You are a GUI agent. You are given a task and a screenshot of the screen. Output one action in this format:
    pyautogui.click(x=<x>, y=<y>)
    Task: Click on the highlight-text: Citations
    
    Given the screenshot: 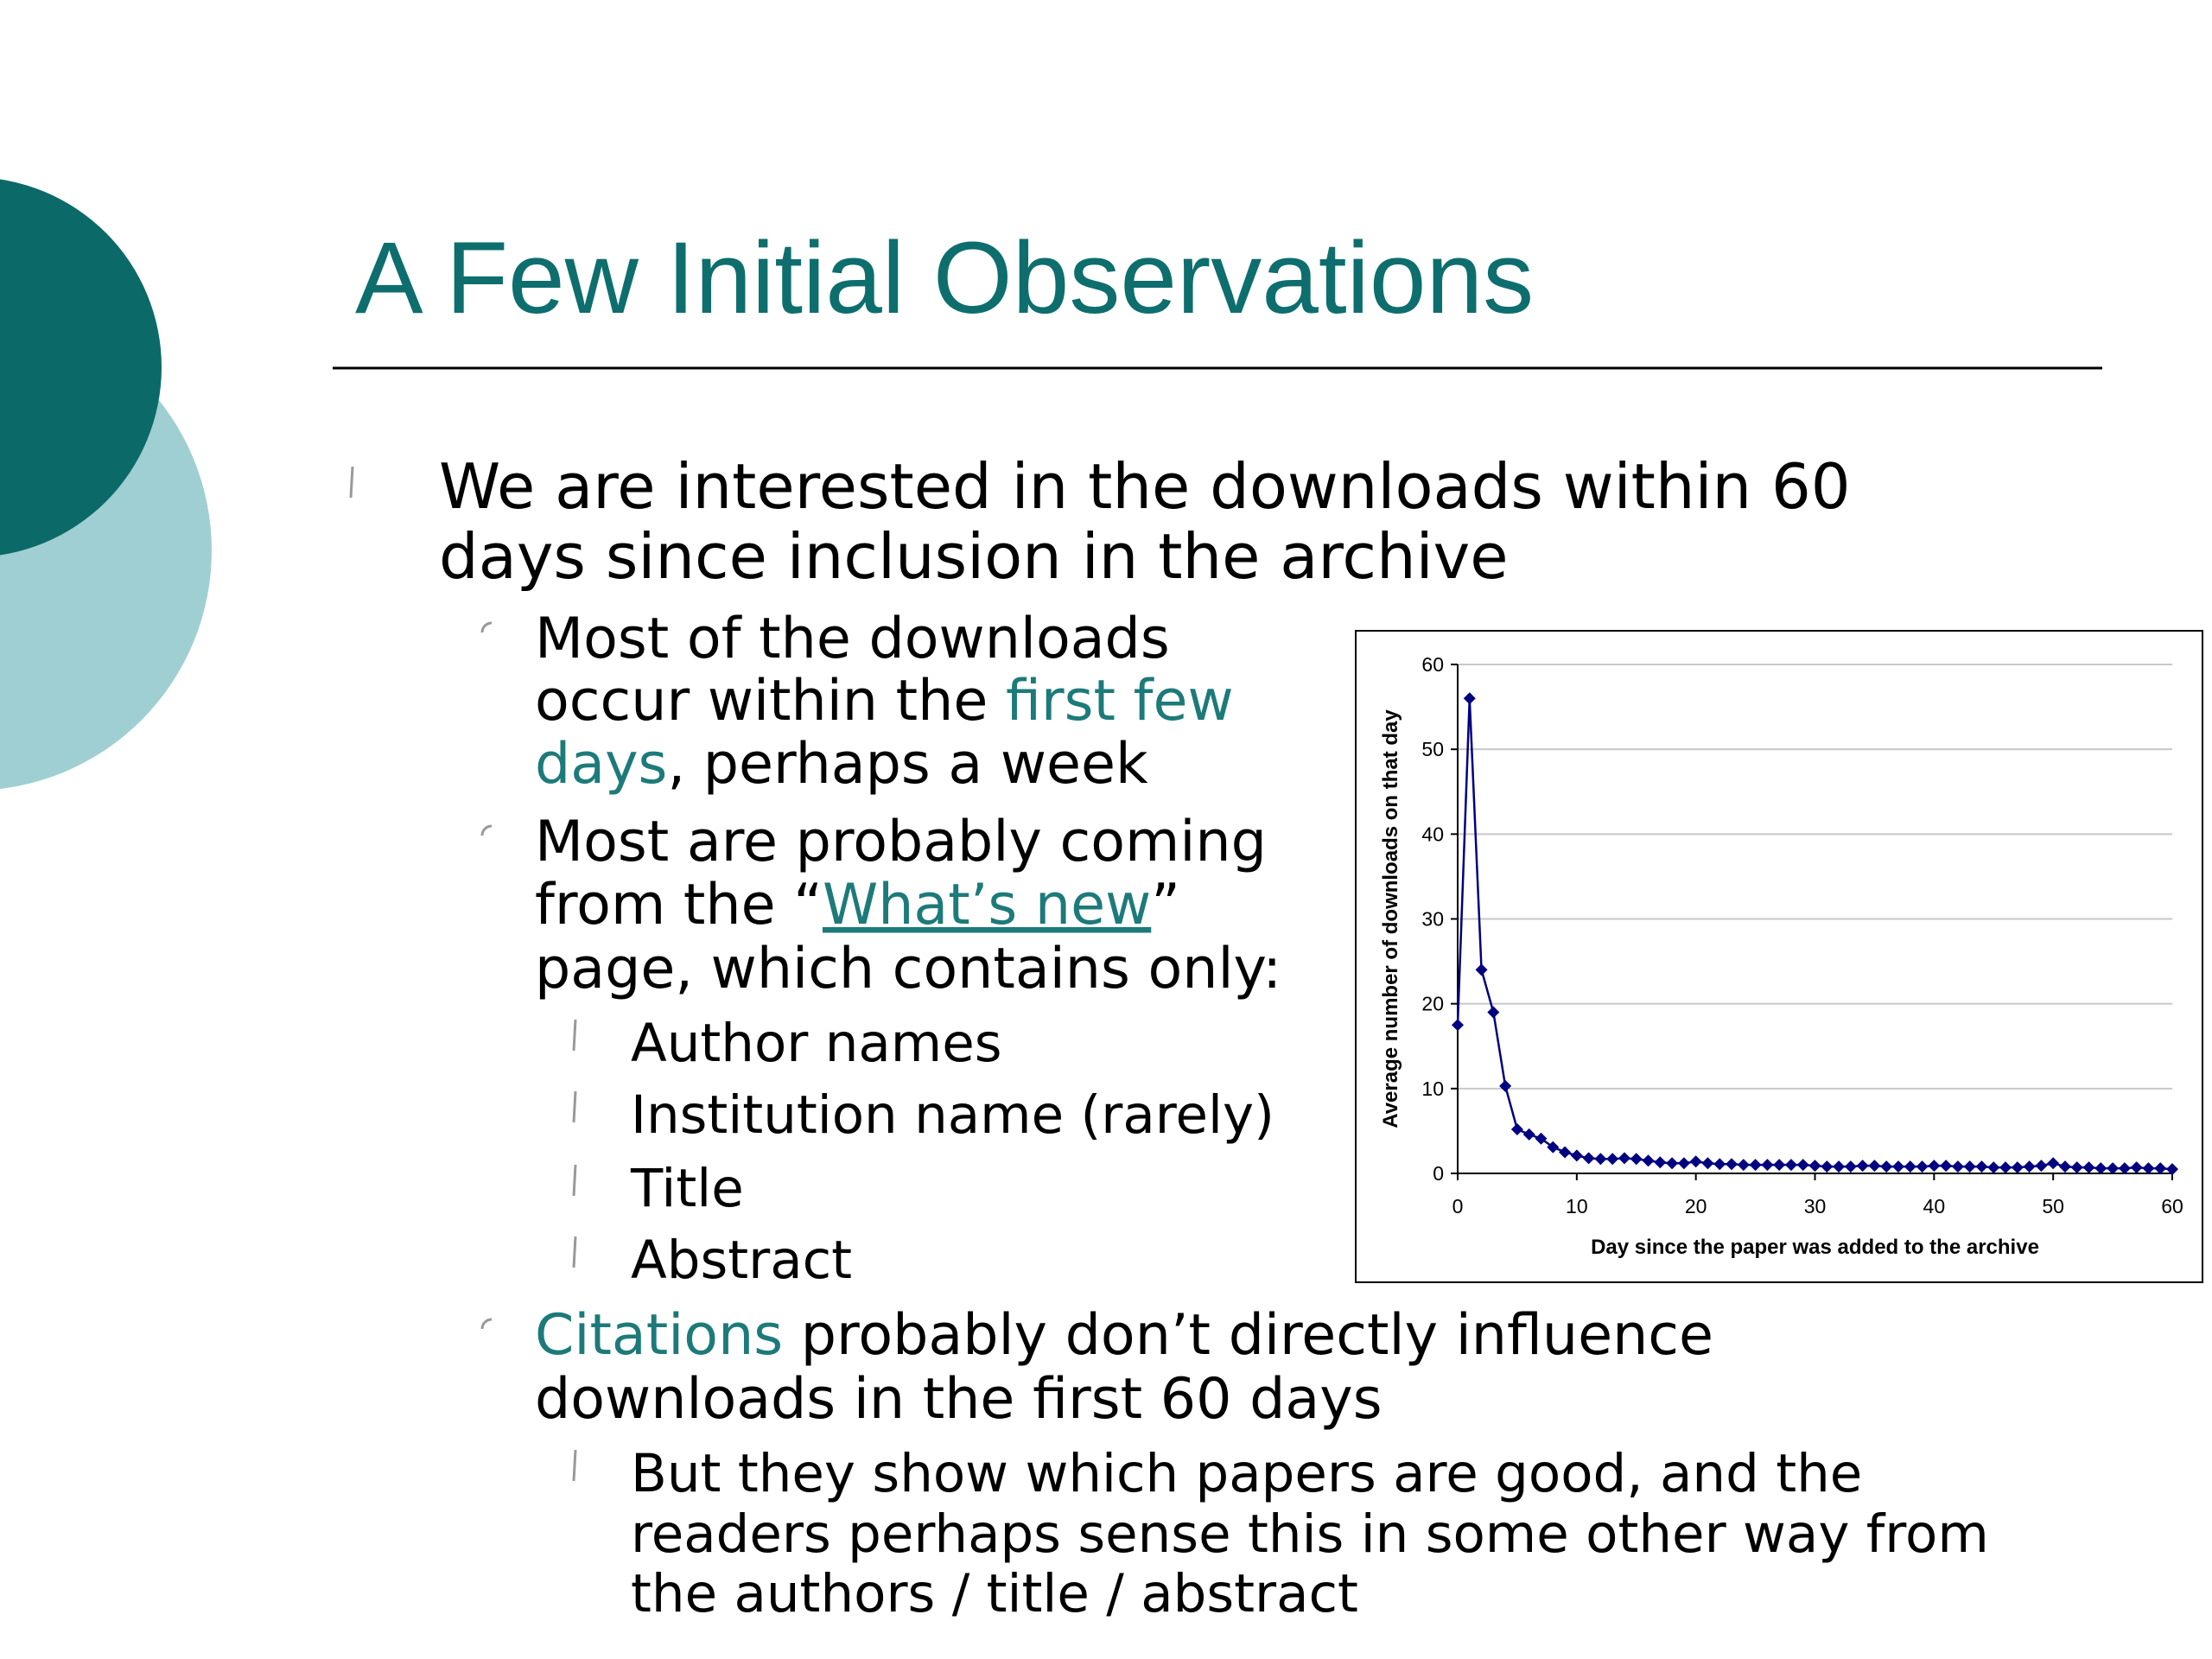 What is the action you would take?
    pyautogui.click(x=659, y=1335)
    